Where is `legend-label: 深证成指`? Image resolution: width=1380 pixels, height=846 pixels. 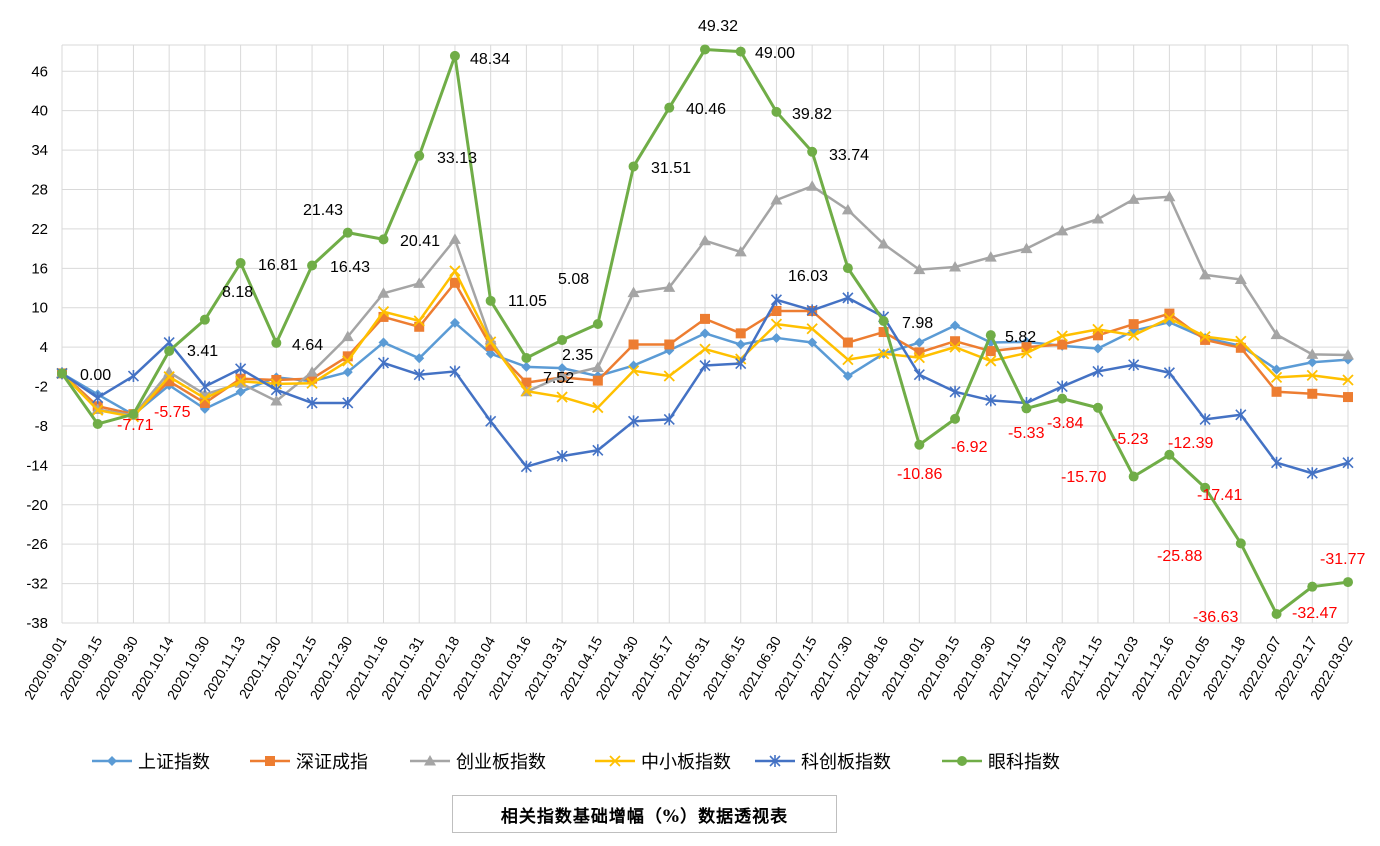 legend-label: 深证成指 is located at coordinates (332, 762).